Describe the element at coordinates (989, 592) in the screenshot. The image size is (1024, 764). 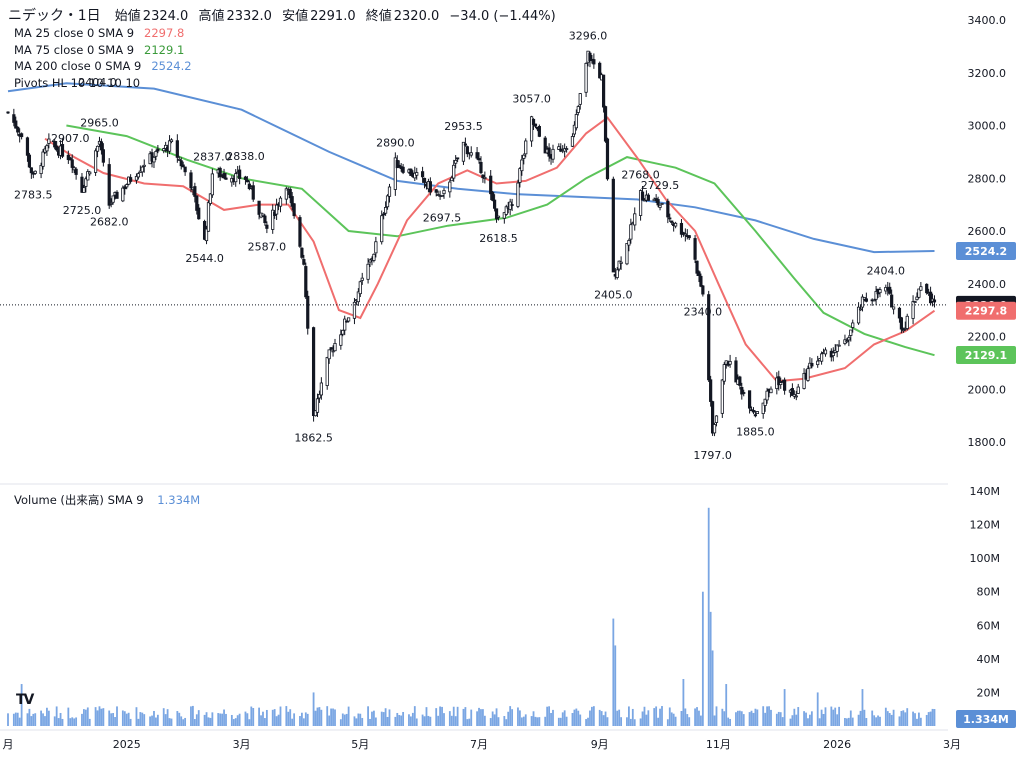
I see `volume-tick-label: 80M` at that location.